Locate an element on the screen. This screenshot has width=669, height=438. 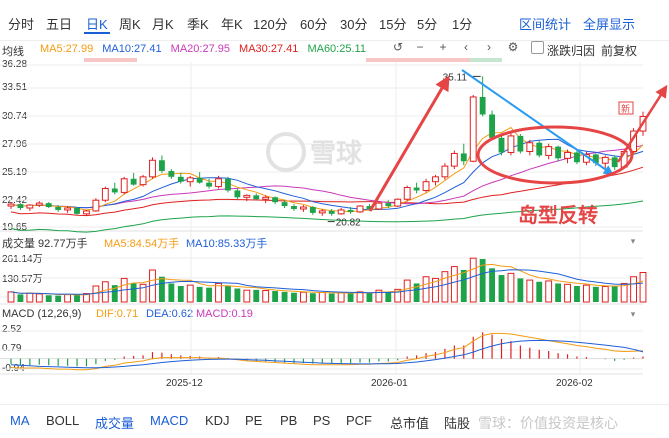
high-label: 35.11 is located at coordinates (455, 77).